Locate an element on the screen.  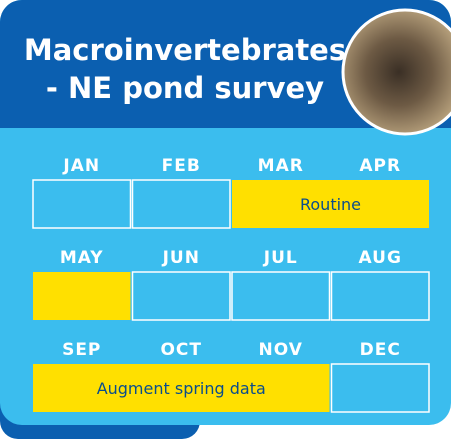
month-label: APR is located at coordinates (380, 166).